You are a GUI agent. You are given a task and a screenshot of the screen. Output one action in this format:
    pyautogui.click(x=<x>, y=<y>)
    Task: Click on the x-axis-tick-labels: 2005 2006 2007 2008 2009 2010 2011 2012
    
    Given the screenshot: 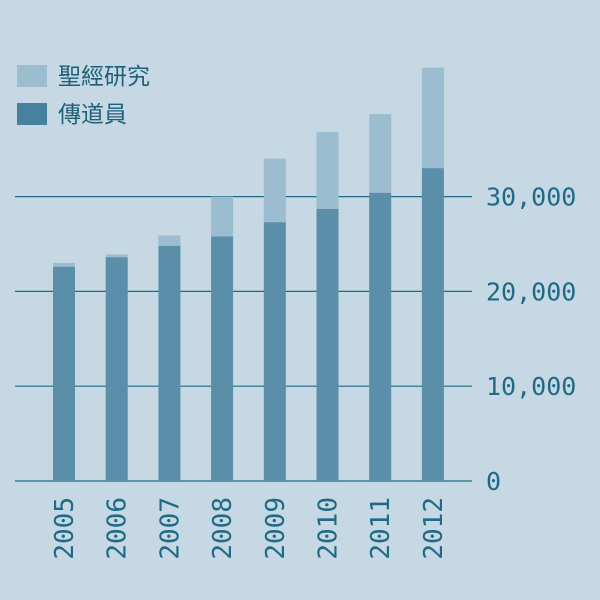 What is the action you would take?
    pyautogui.click(x=249, y=528)
    